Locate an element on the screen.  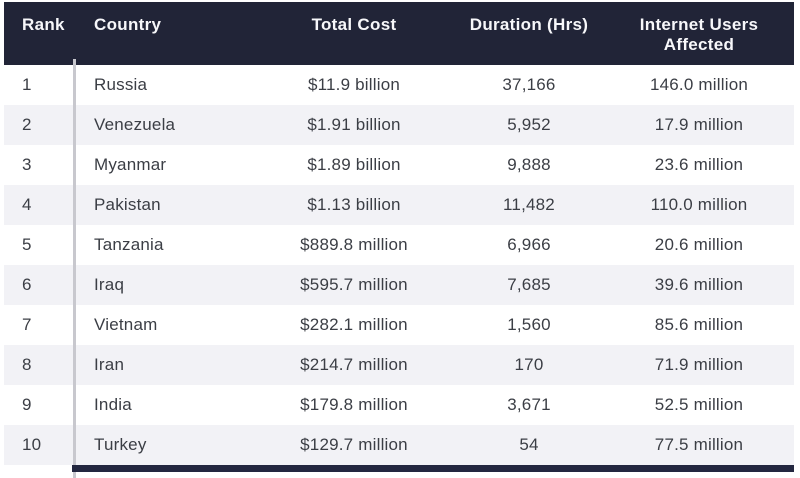
cell-country: Russia is located at coordinates (166, 85).